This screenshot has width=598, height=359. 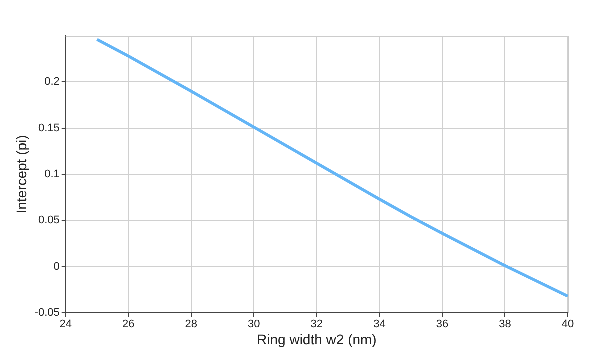 What do you see at coordinates (57, 266) in the screenshot?
I see `y-tick-label: 0` at bounding box center [57, 266].